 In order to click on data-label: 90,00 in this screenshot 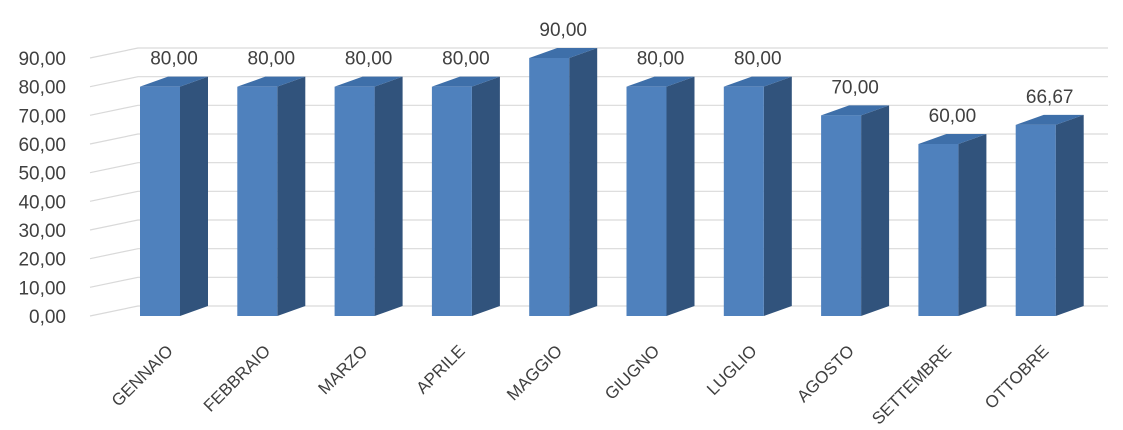, I will do `click(563, 30)`.